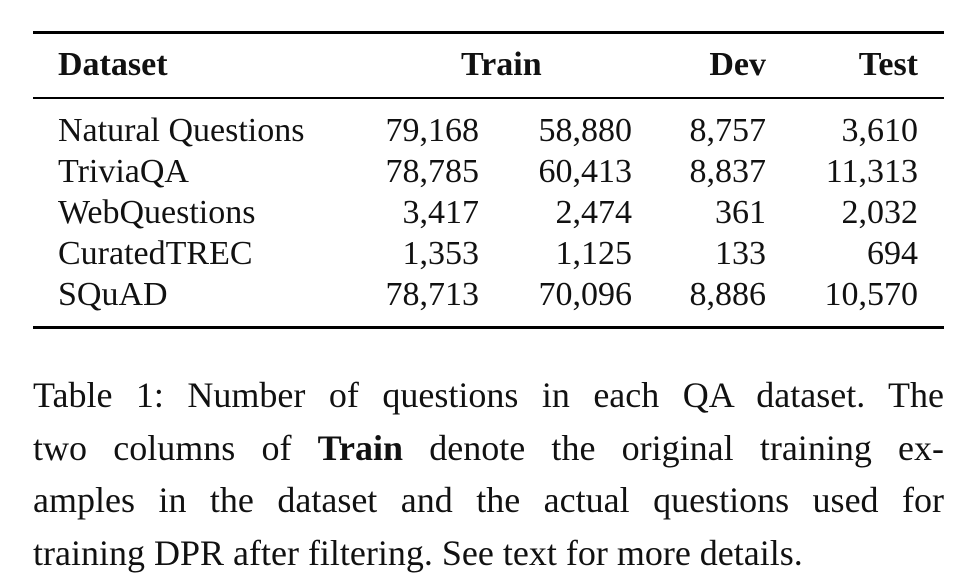 The height and width of the screenshot is (588, 976). What do you see at coordinates (488, 98) in the screenshot?
I see `table-header-rule` at bounding box center [488, 98].